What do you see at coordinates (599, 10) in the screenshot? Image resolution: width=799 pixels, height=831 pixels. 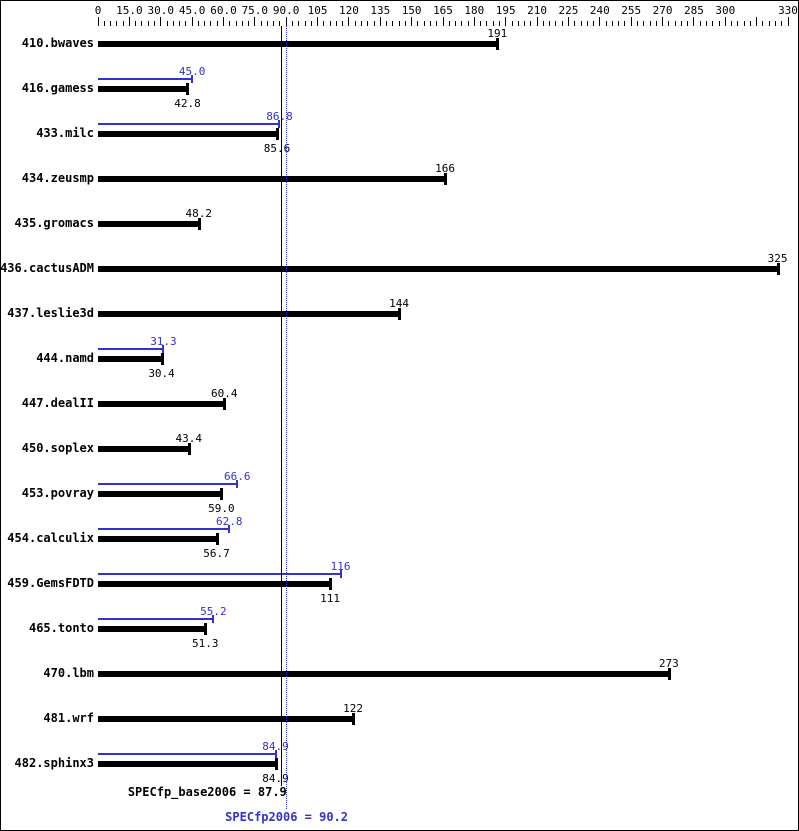 I see `axis-tick-label: 240` at bounding box center [599, 10].